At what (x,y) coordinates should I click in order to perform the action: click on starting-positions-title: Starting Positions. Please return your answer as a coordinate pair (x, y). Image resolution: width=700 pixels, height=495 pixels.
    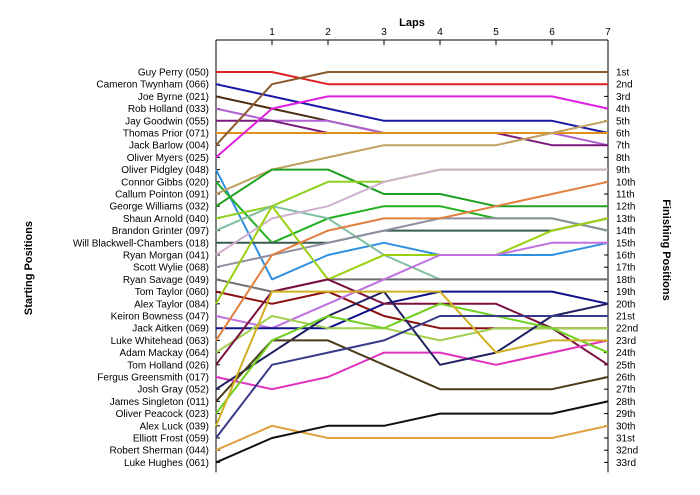
    Looking at the image, I should click on (29, 268).